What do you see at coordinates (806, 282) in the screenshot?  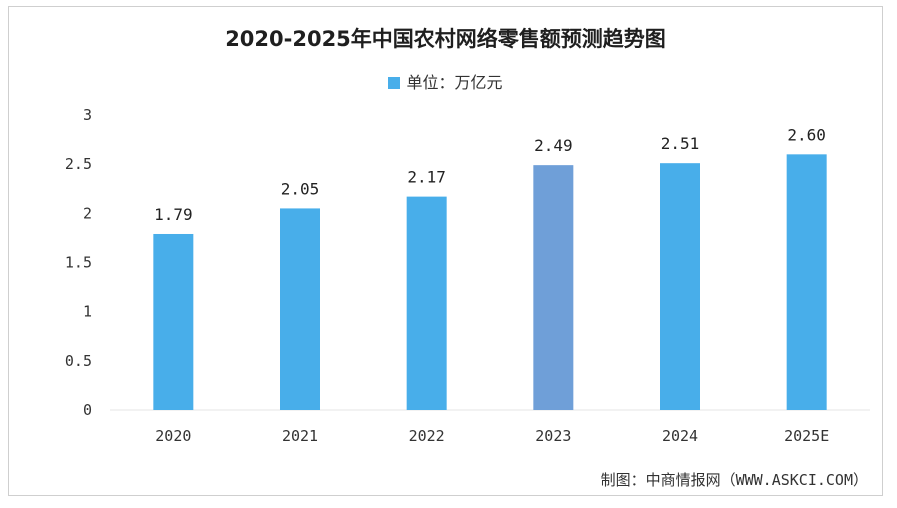 I see `bar-2025E` at bounding box center [806, 282].